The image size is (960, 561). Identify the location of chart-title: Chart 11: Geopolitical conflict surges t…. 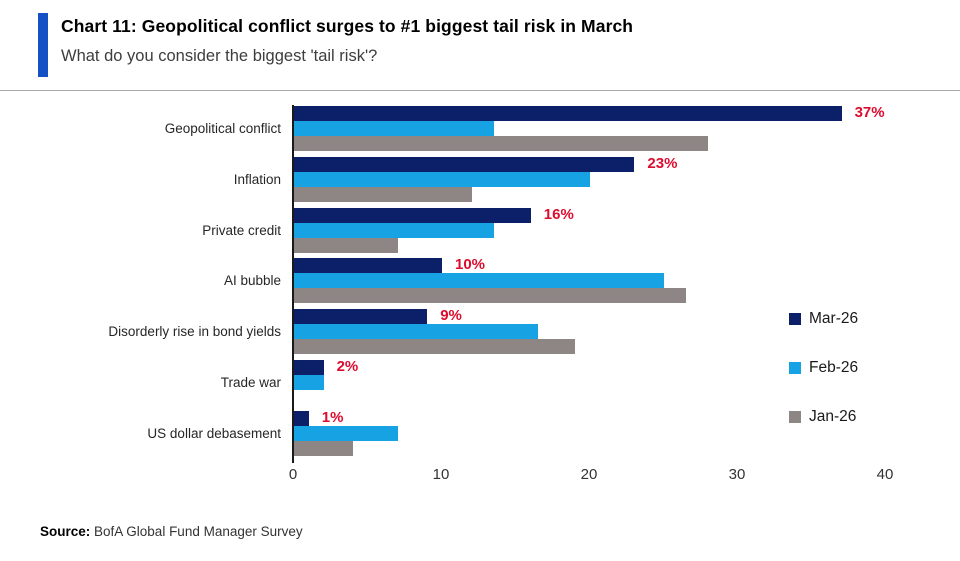
(347, 26).